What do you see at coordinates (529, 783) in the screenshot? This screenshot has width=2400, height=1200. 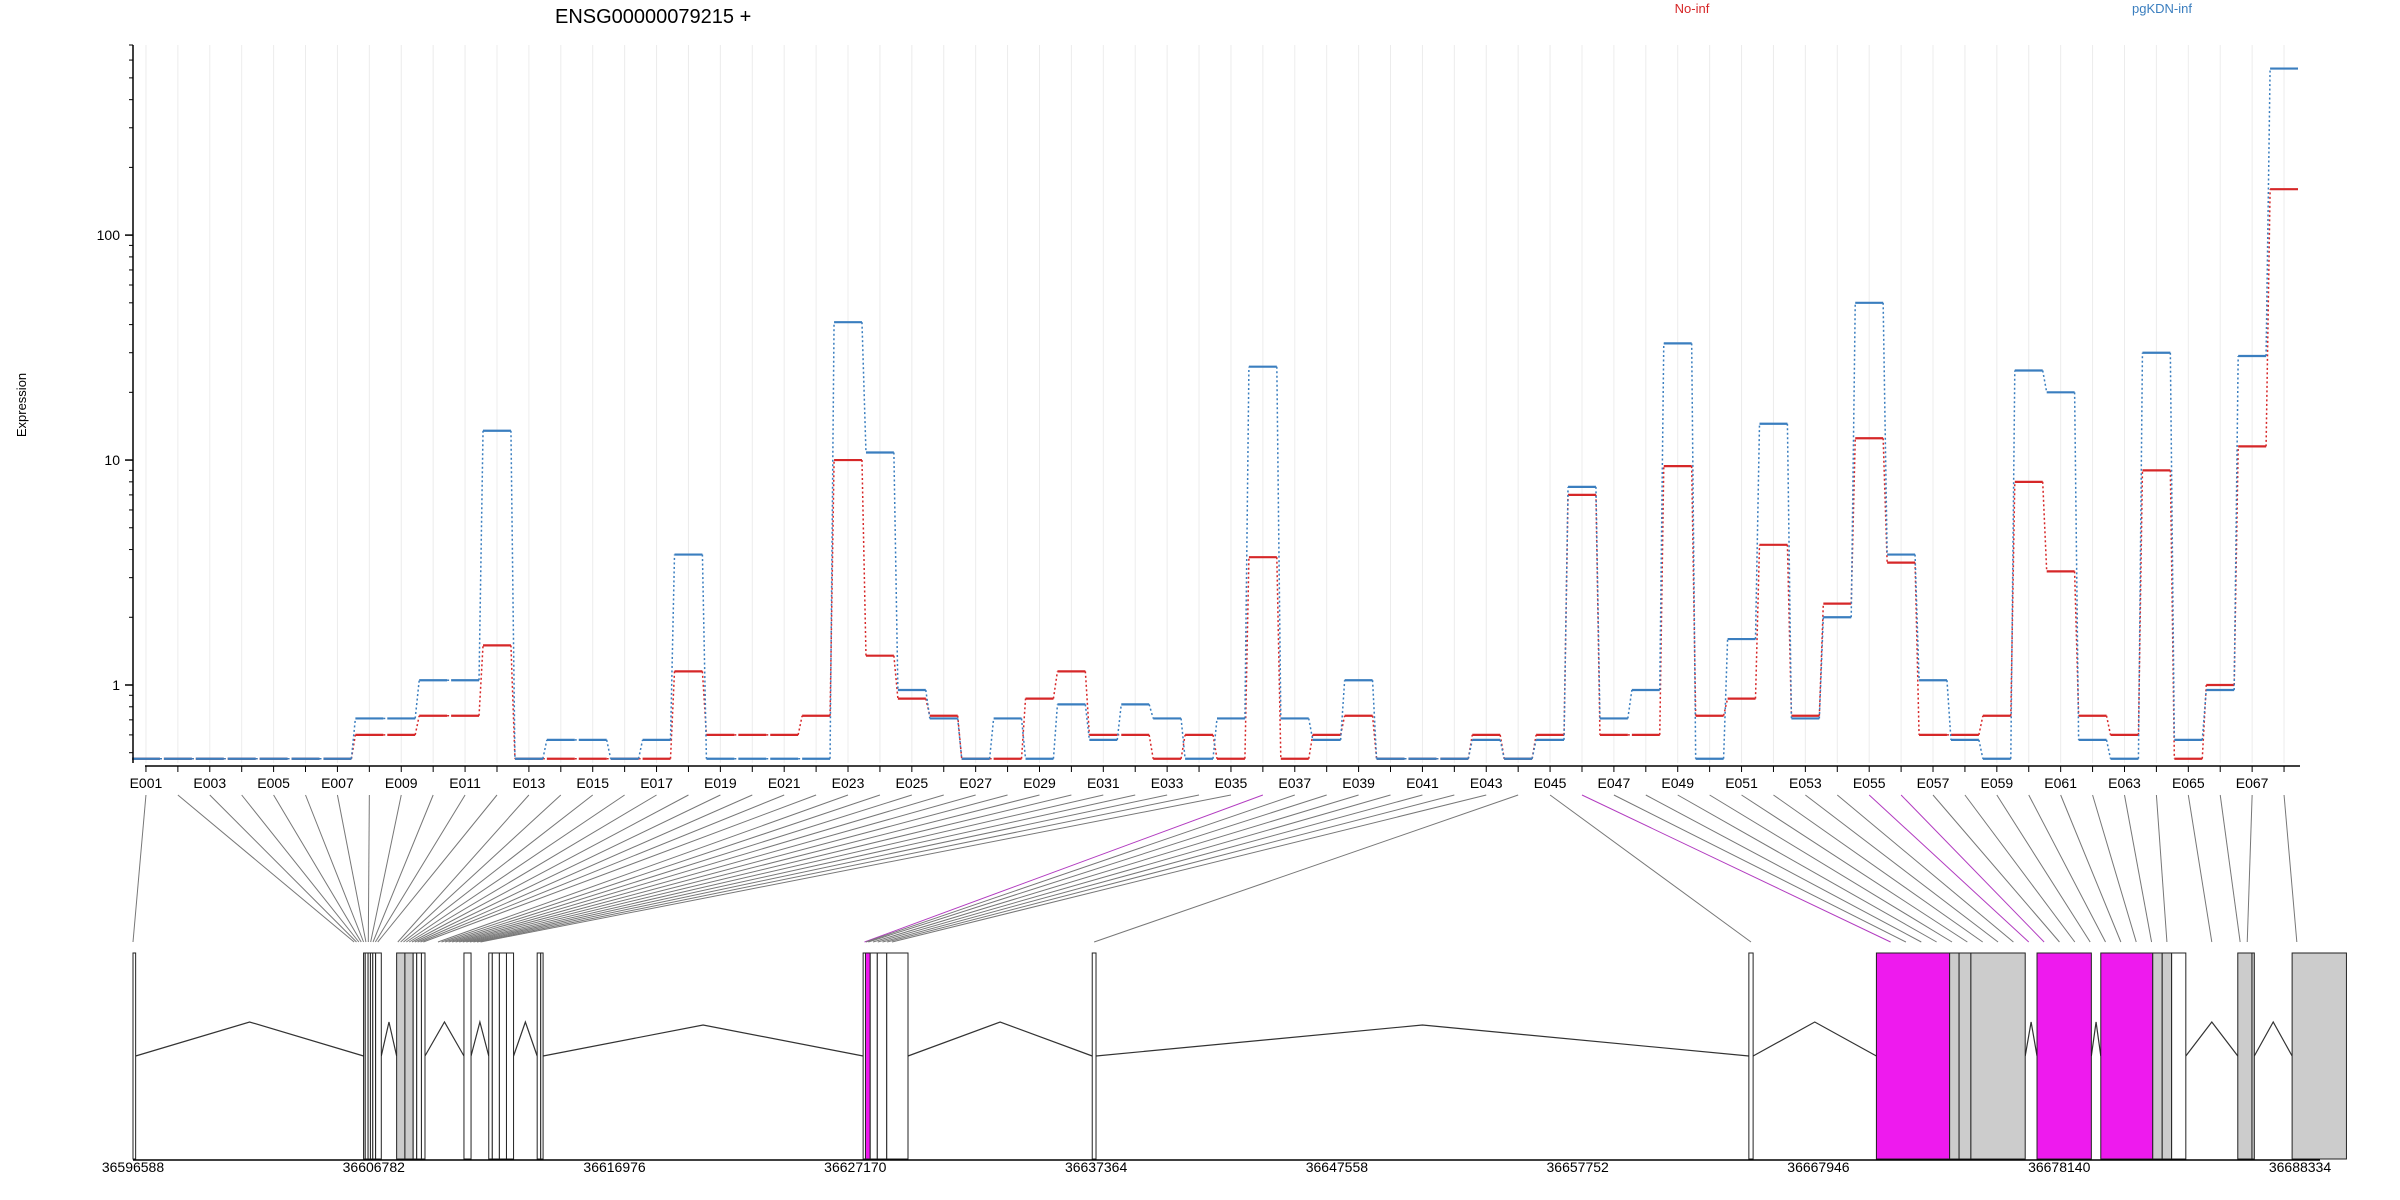 I see `x-tick-label: E013` at bounding box center [529, 783].